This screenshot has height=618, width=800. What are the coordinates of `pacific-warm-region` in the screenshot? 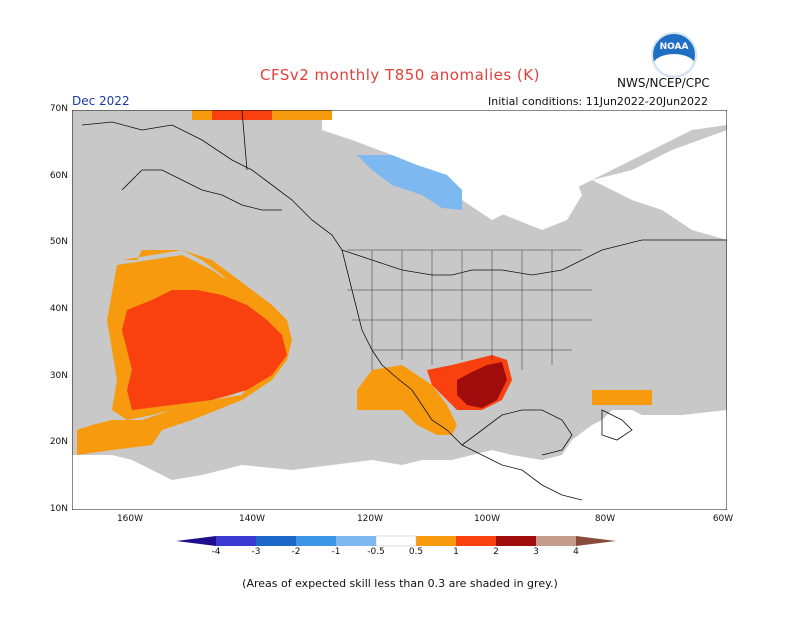 It's located at (184, 352).